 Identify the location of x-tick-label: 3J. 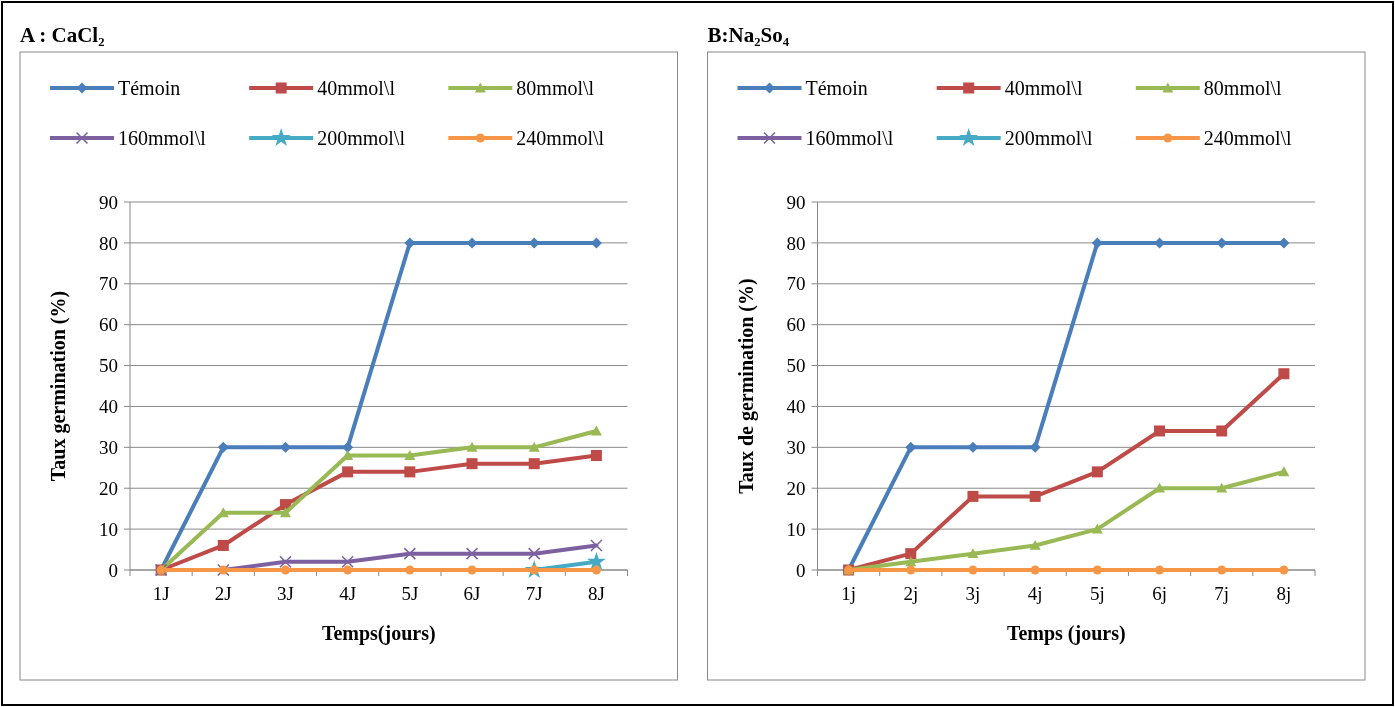
(285, 593).